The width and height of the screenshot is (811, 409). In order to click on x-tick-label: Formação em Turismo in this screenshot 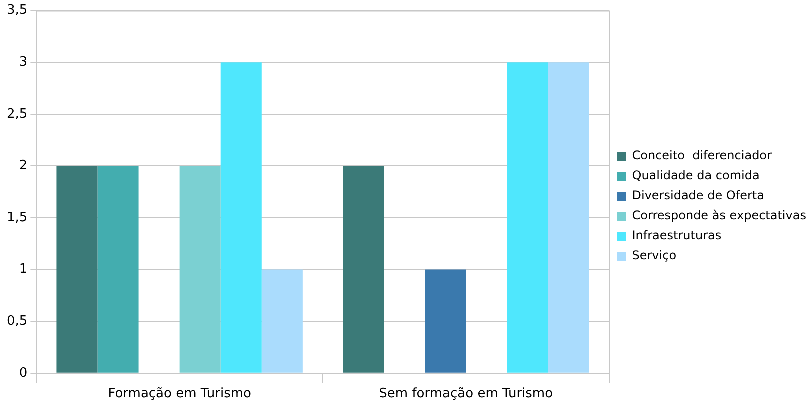, I will do `click(180, 394)`.